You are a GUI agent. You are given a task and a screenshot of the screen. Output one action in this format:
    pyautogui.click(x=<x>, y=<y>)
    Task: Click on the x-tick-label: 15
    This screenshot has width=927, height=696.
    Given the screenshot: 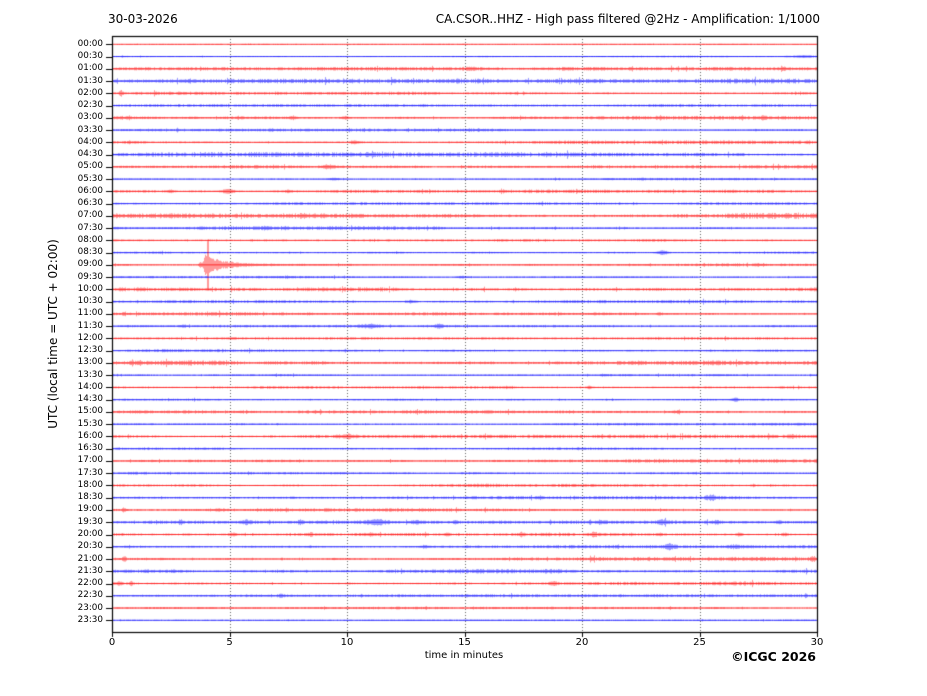 What is the action you would take?
    pyautogui.click(x=464, y=642)
    